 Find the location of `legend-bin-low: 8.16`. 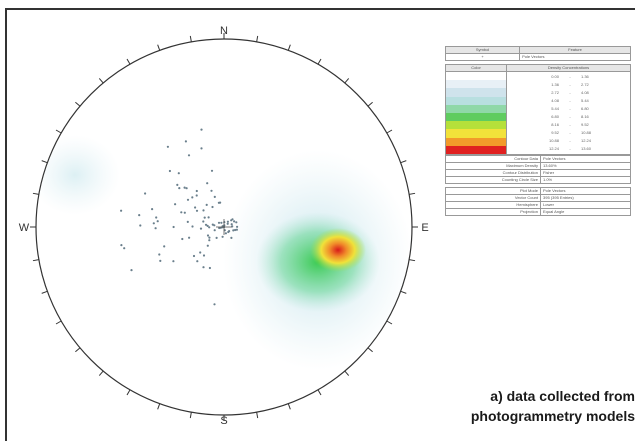

legend-bin-low: 8.16 is located at coordinates (555, 124).